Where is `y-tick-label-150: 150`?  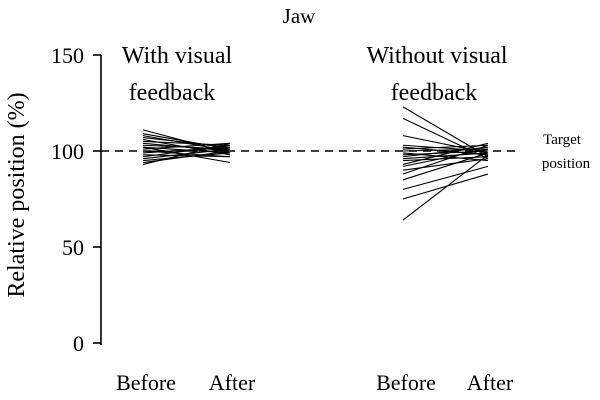
y-tick-label-150: 150 is located at coordinates (67, 55).